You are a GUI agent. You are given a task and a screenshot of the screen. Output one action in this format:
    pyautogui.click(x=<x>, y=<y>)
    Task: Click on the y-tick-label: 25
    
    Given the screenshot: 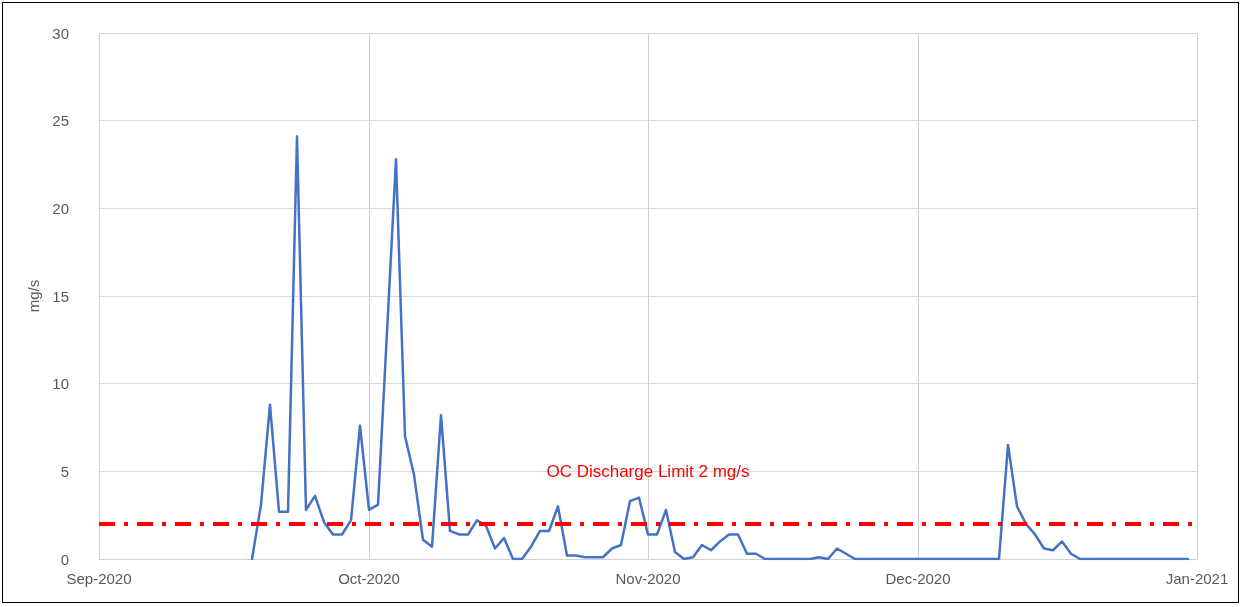 What is the action you would take?
    pyautogui.click(x=60, y=121)
    